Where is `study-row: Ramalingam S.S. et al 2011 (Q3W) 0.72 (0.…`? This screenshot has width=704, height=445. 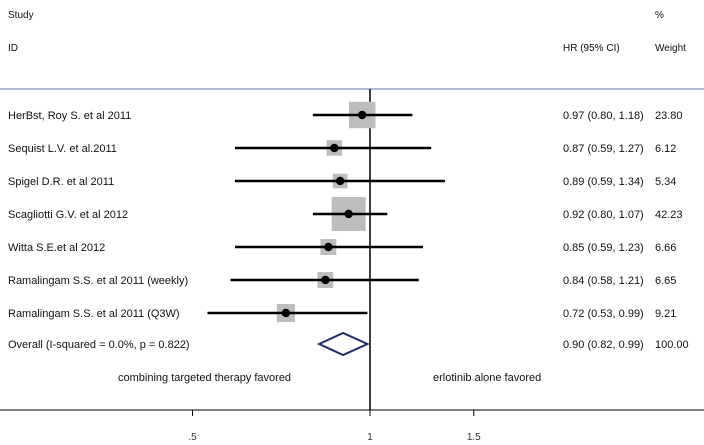
study-row: Ramalingam S.S. et al 2011 (Q3W) 0.72 (0.… is located at coordinates (342, 313).